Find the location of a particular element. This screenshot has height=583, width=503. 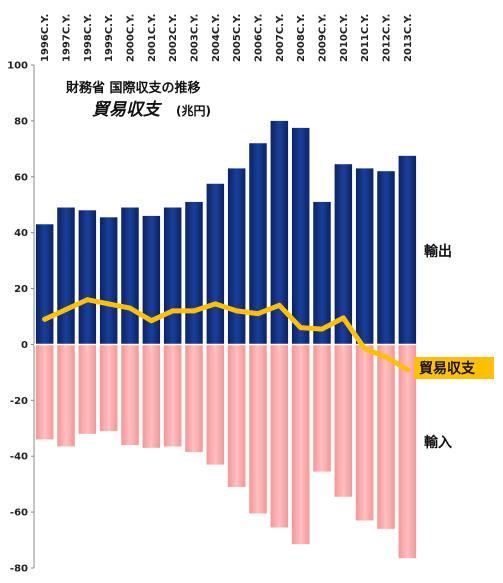

chart-subtitle: 貿易収支 is located at coordinates (127, 110).